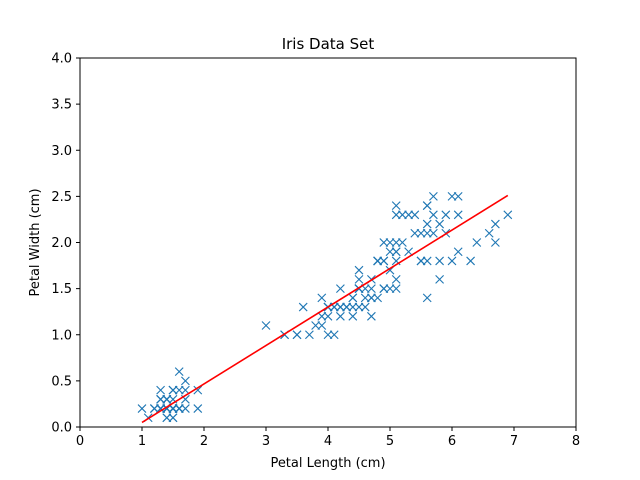 This screenshot has width=640, height=480. Describe the element at coordinates (61, 59) in the screenshot. I see `y-tick-label: 4.0` at that location.